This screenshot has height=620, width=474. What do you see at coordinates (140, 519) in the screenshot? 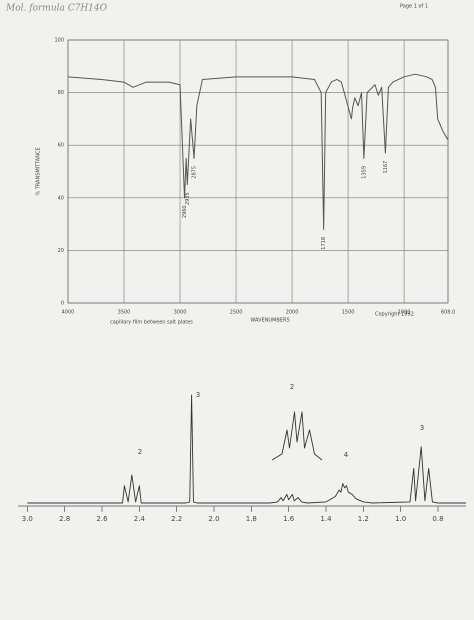
I see `x-tick-label: 2.4` at bounding box center [140, 519].